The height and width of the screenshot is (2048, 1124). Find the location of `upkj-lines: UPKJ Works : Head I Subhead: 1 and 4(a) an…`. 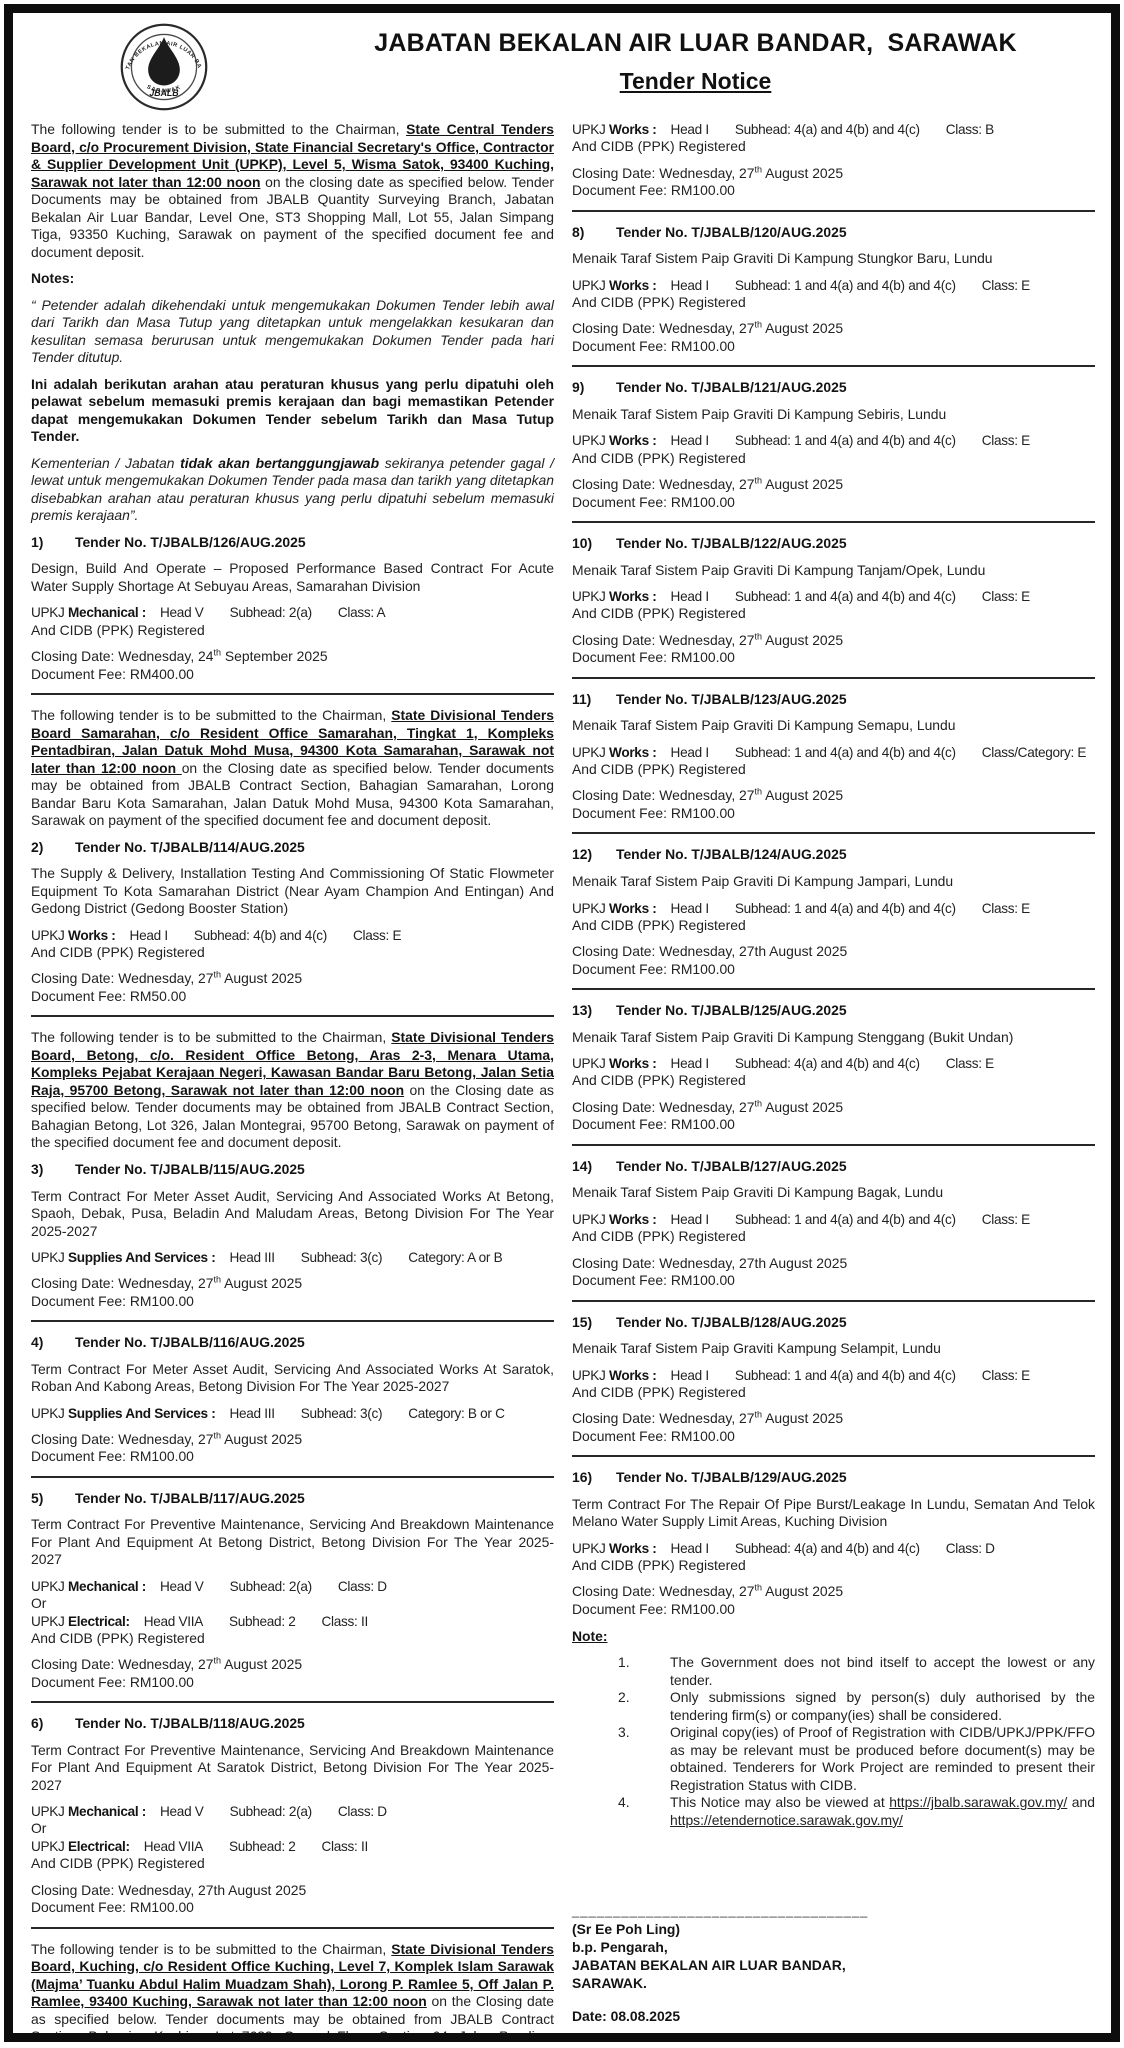

upkj-lines: UPKJ Works : Head I Subhead: 1 and 4(a) an… is located at coordinates (833, 605).